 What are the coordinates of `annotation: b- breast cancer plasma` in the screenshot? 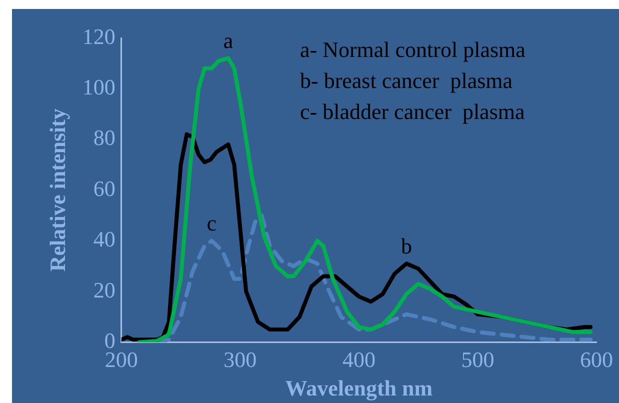 It's located at (406, 80).